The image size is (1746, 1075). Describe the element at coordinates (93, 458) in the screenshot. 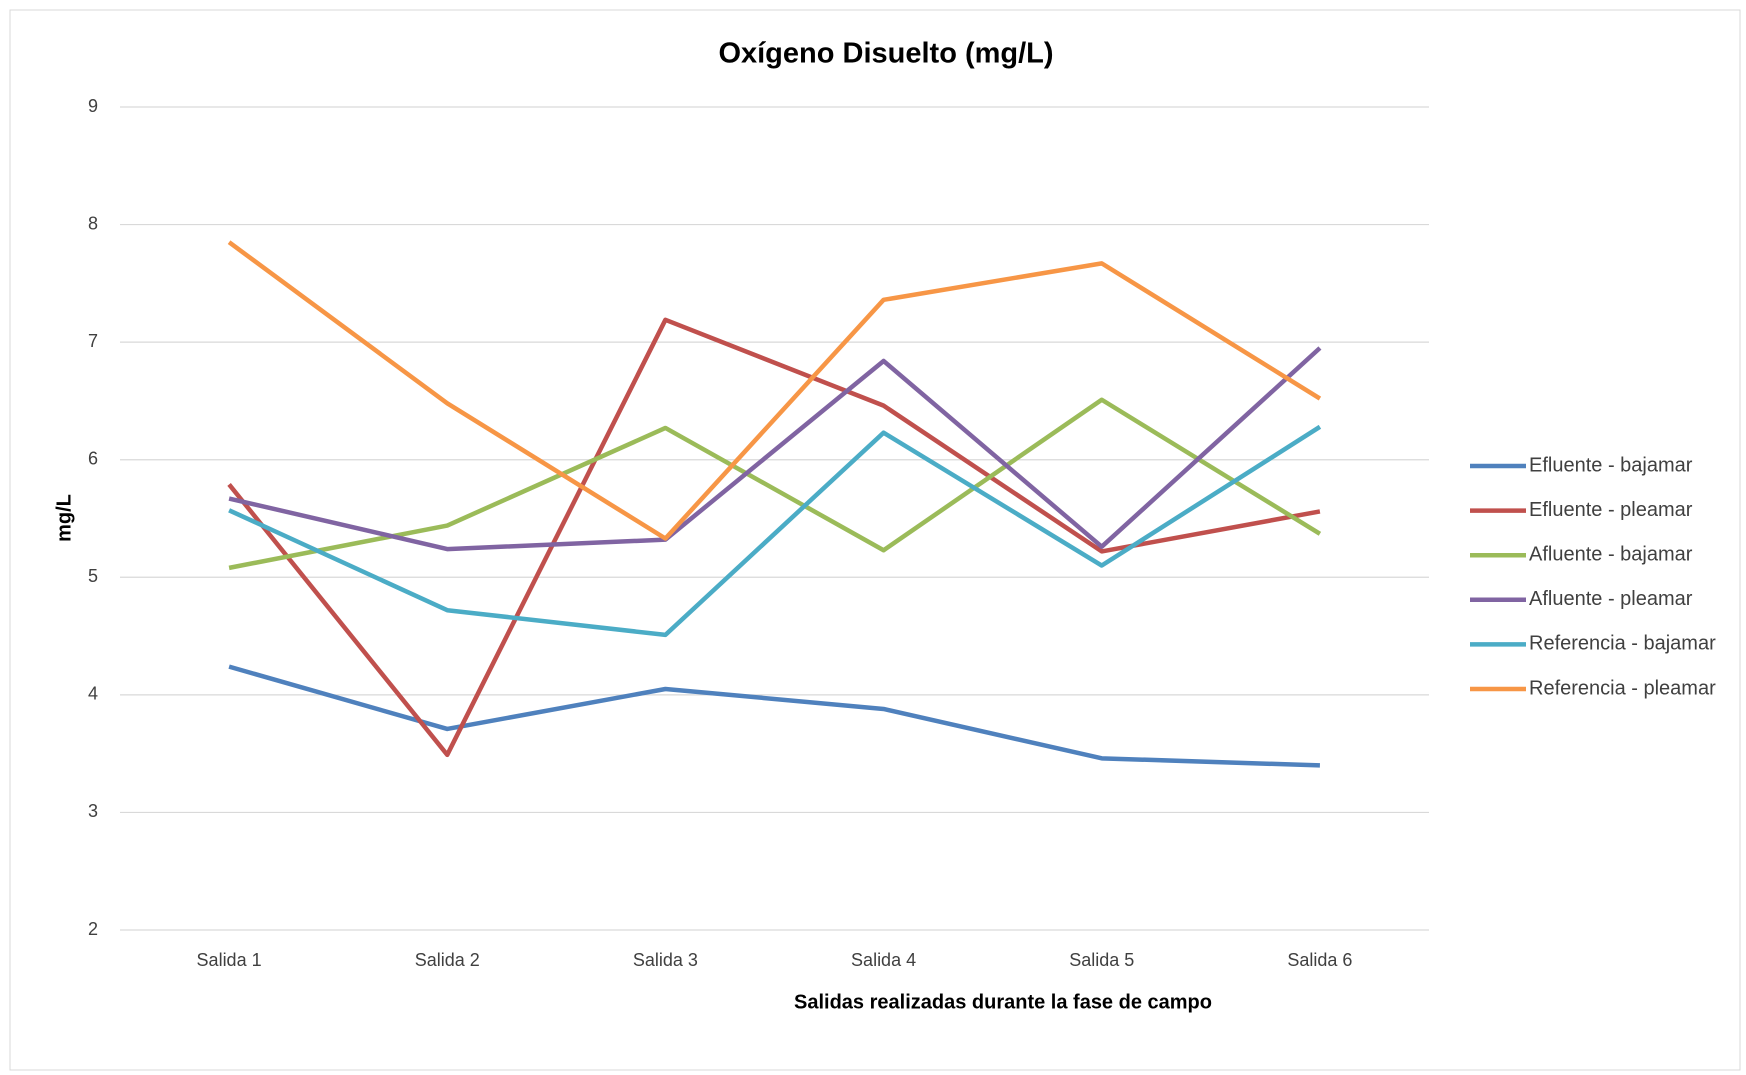

I see `y-tick-label: 6` at that location.